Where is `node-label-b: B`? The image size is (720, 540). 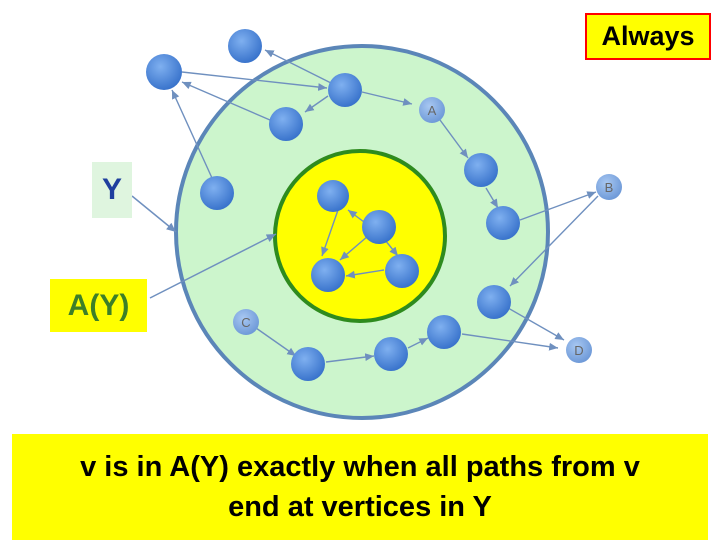
node-label-b: B is located at coordinates (609, 187).